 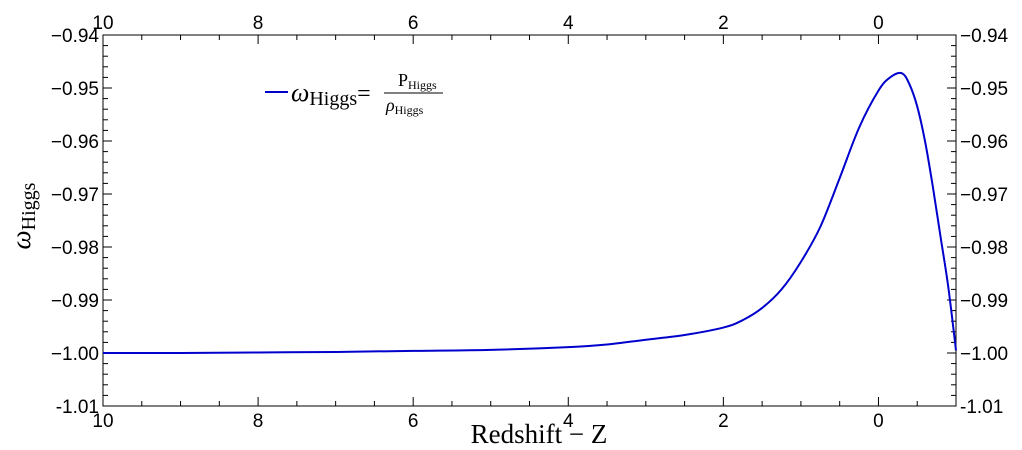 What do you see at coordinates (417, 81) in the screenshot?
I see `legend-numerator: PHiggs` at bounding box center [417, 81].